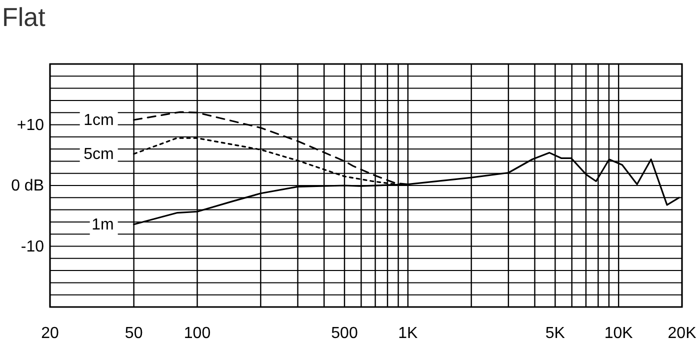  Describe the element at coordinates (24, 17) in the screenshot. I see `chart-title: Flat` at that location.